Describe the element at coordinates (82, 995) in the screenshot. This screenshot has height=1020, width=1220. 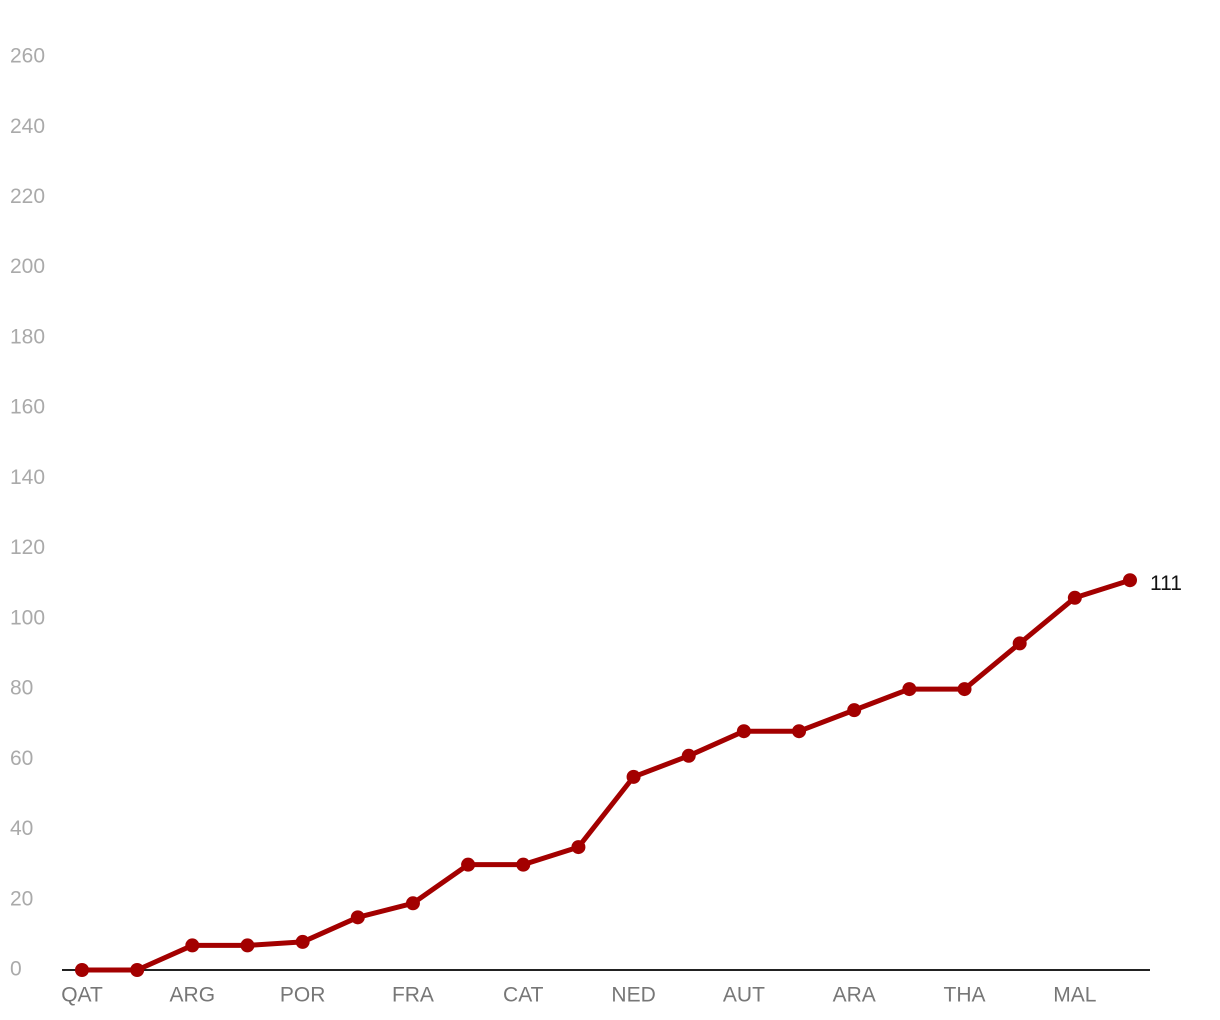
I see `x-tick-label: QAT` at that location.